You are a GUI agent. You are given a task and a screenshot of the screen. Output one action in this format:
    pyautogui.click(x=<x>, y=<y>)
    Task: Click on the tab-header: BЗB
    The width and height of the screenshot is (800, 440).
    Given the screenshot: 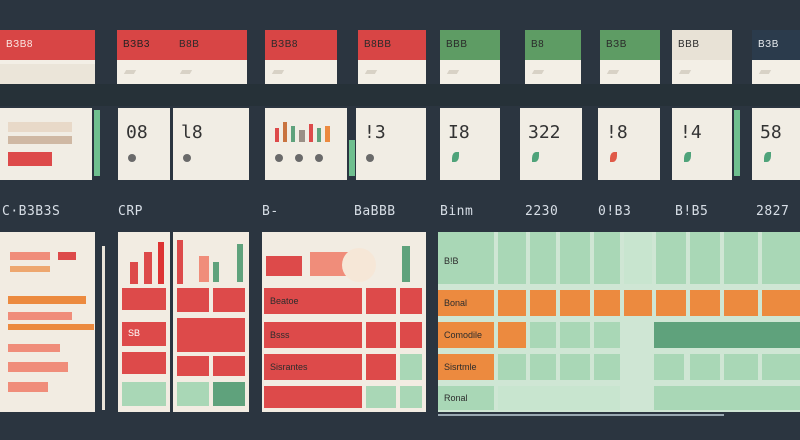 What is the action you would take?
    pyautogui.click(x=776, y=45)
    